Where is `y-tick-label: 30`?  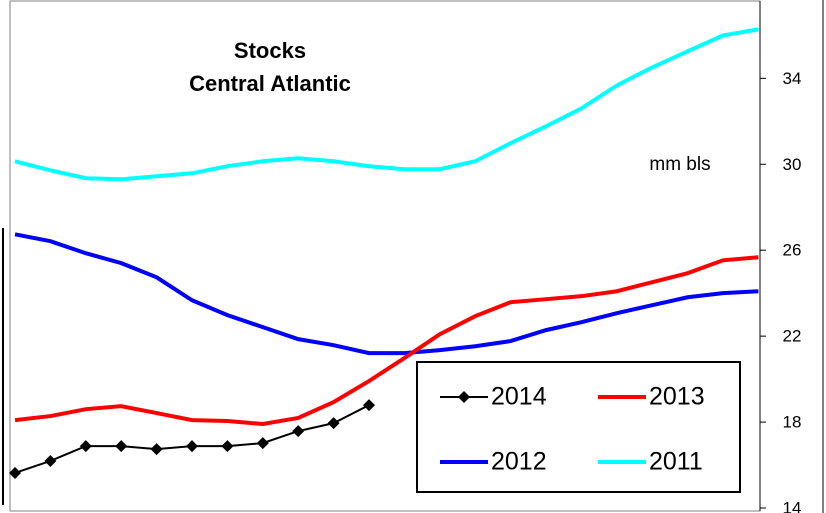
y-tick-label: 30 is located at coordinates (792, 164).